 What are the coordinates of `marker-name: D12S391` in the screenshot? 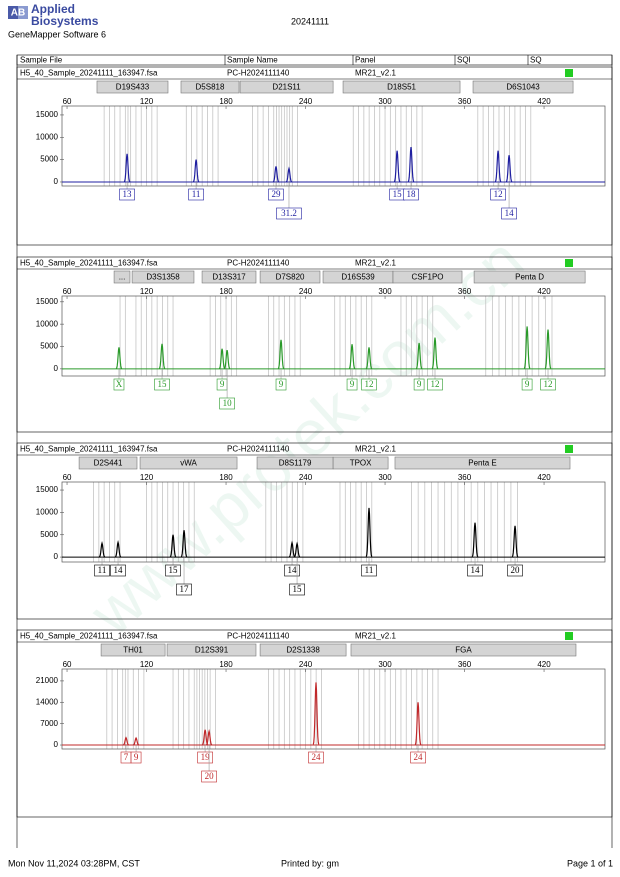 It's located at (212, 650).